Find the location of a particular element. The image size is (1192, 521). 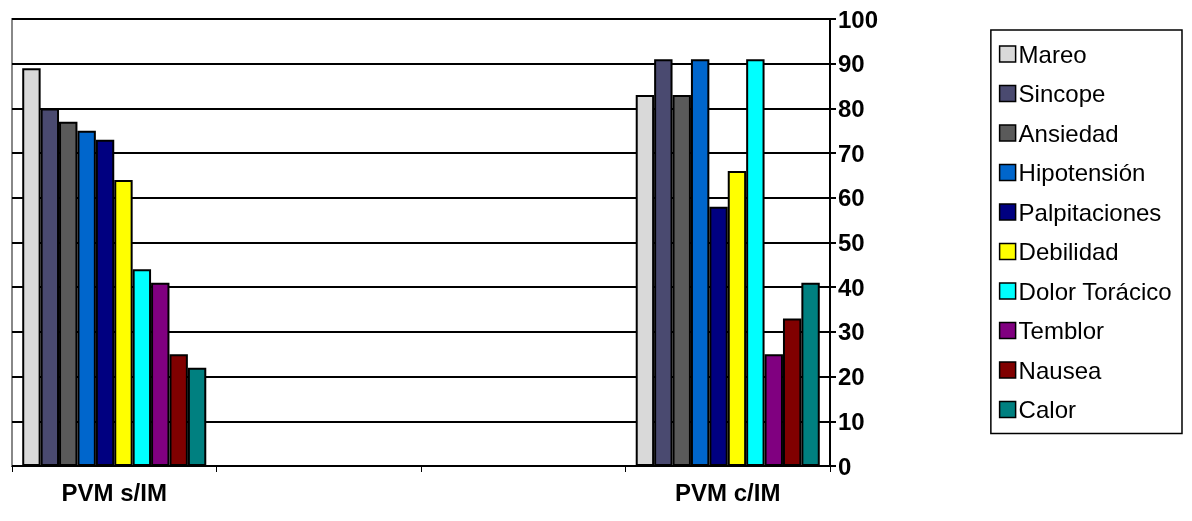

legend-label: Nausea is located at coordinates (1060, 370).